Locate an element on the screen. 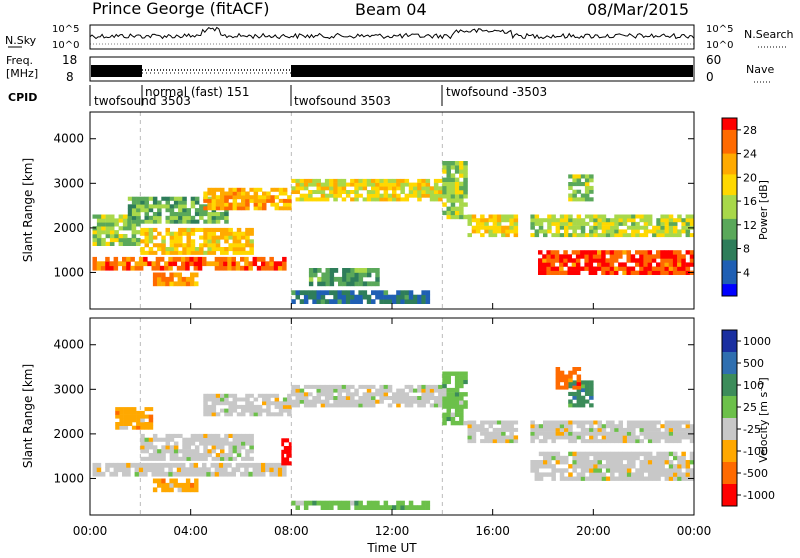 This screenshot has width=800, height=558. power-ytick-label: 4000 is located at coordinates (68, 139).